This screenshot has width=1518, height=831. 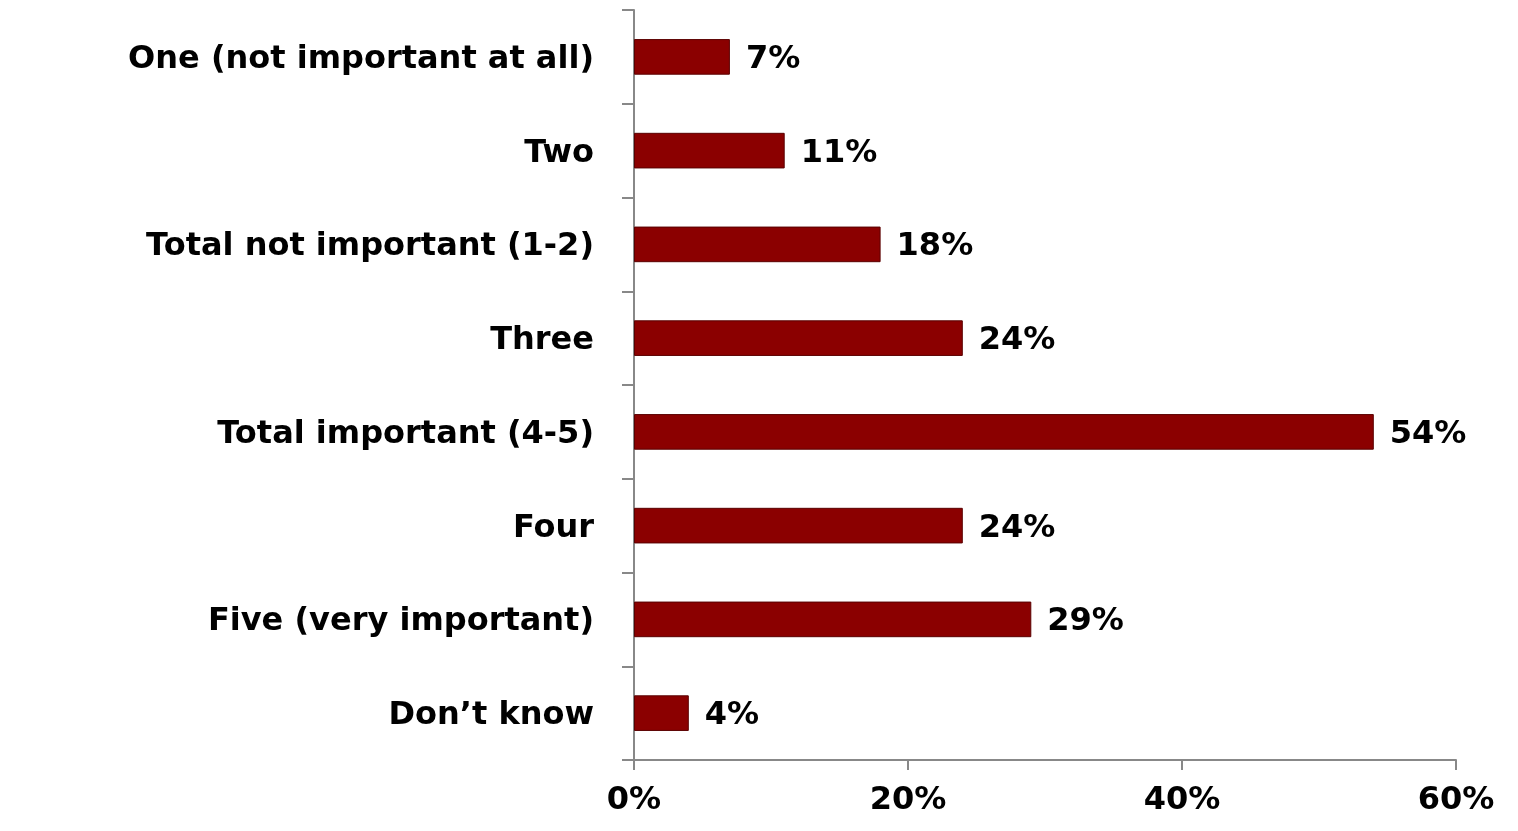 What do you see at coordinates (839, 150) in the screenshot?
I see `data-label: 11%` at bounding box center [839, 150].